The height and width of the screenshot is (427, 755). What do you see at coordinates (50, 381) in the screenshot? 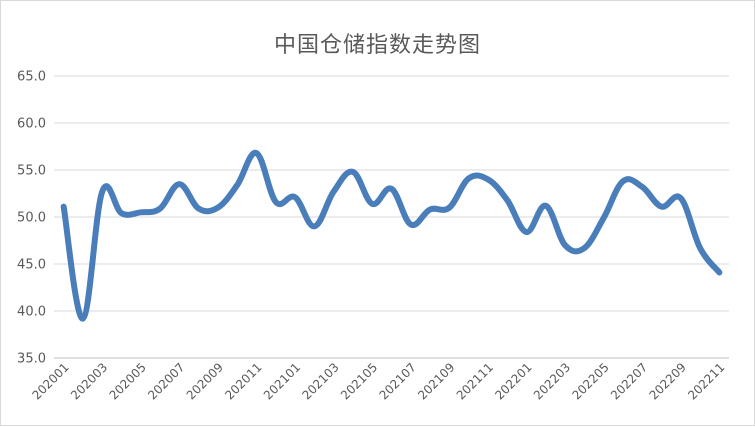
I see `x-tick-label: 202001` at bounding box center [50, 381].